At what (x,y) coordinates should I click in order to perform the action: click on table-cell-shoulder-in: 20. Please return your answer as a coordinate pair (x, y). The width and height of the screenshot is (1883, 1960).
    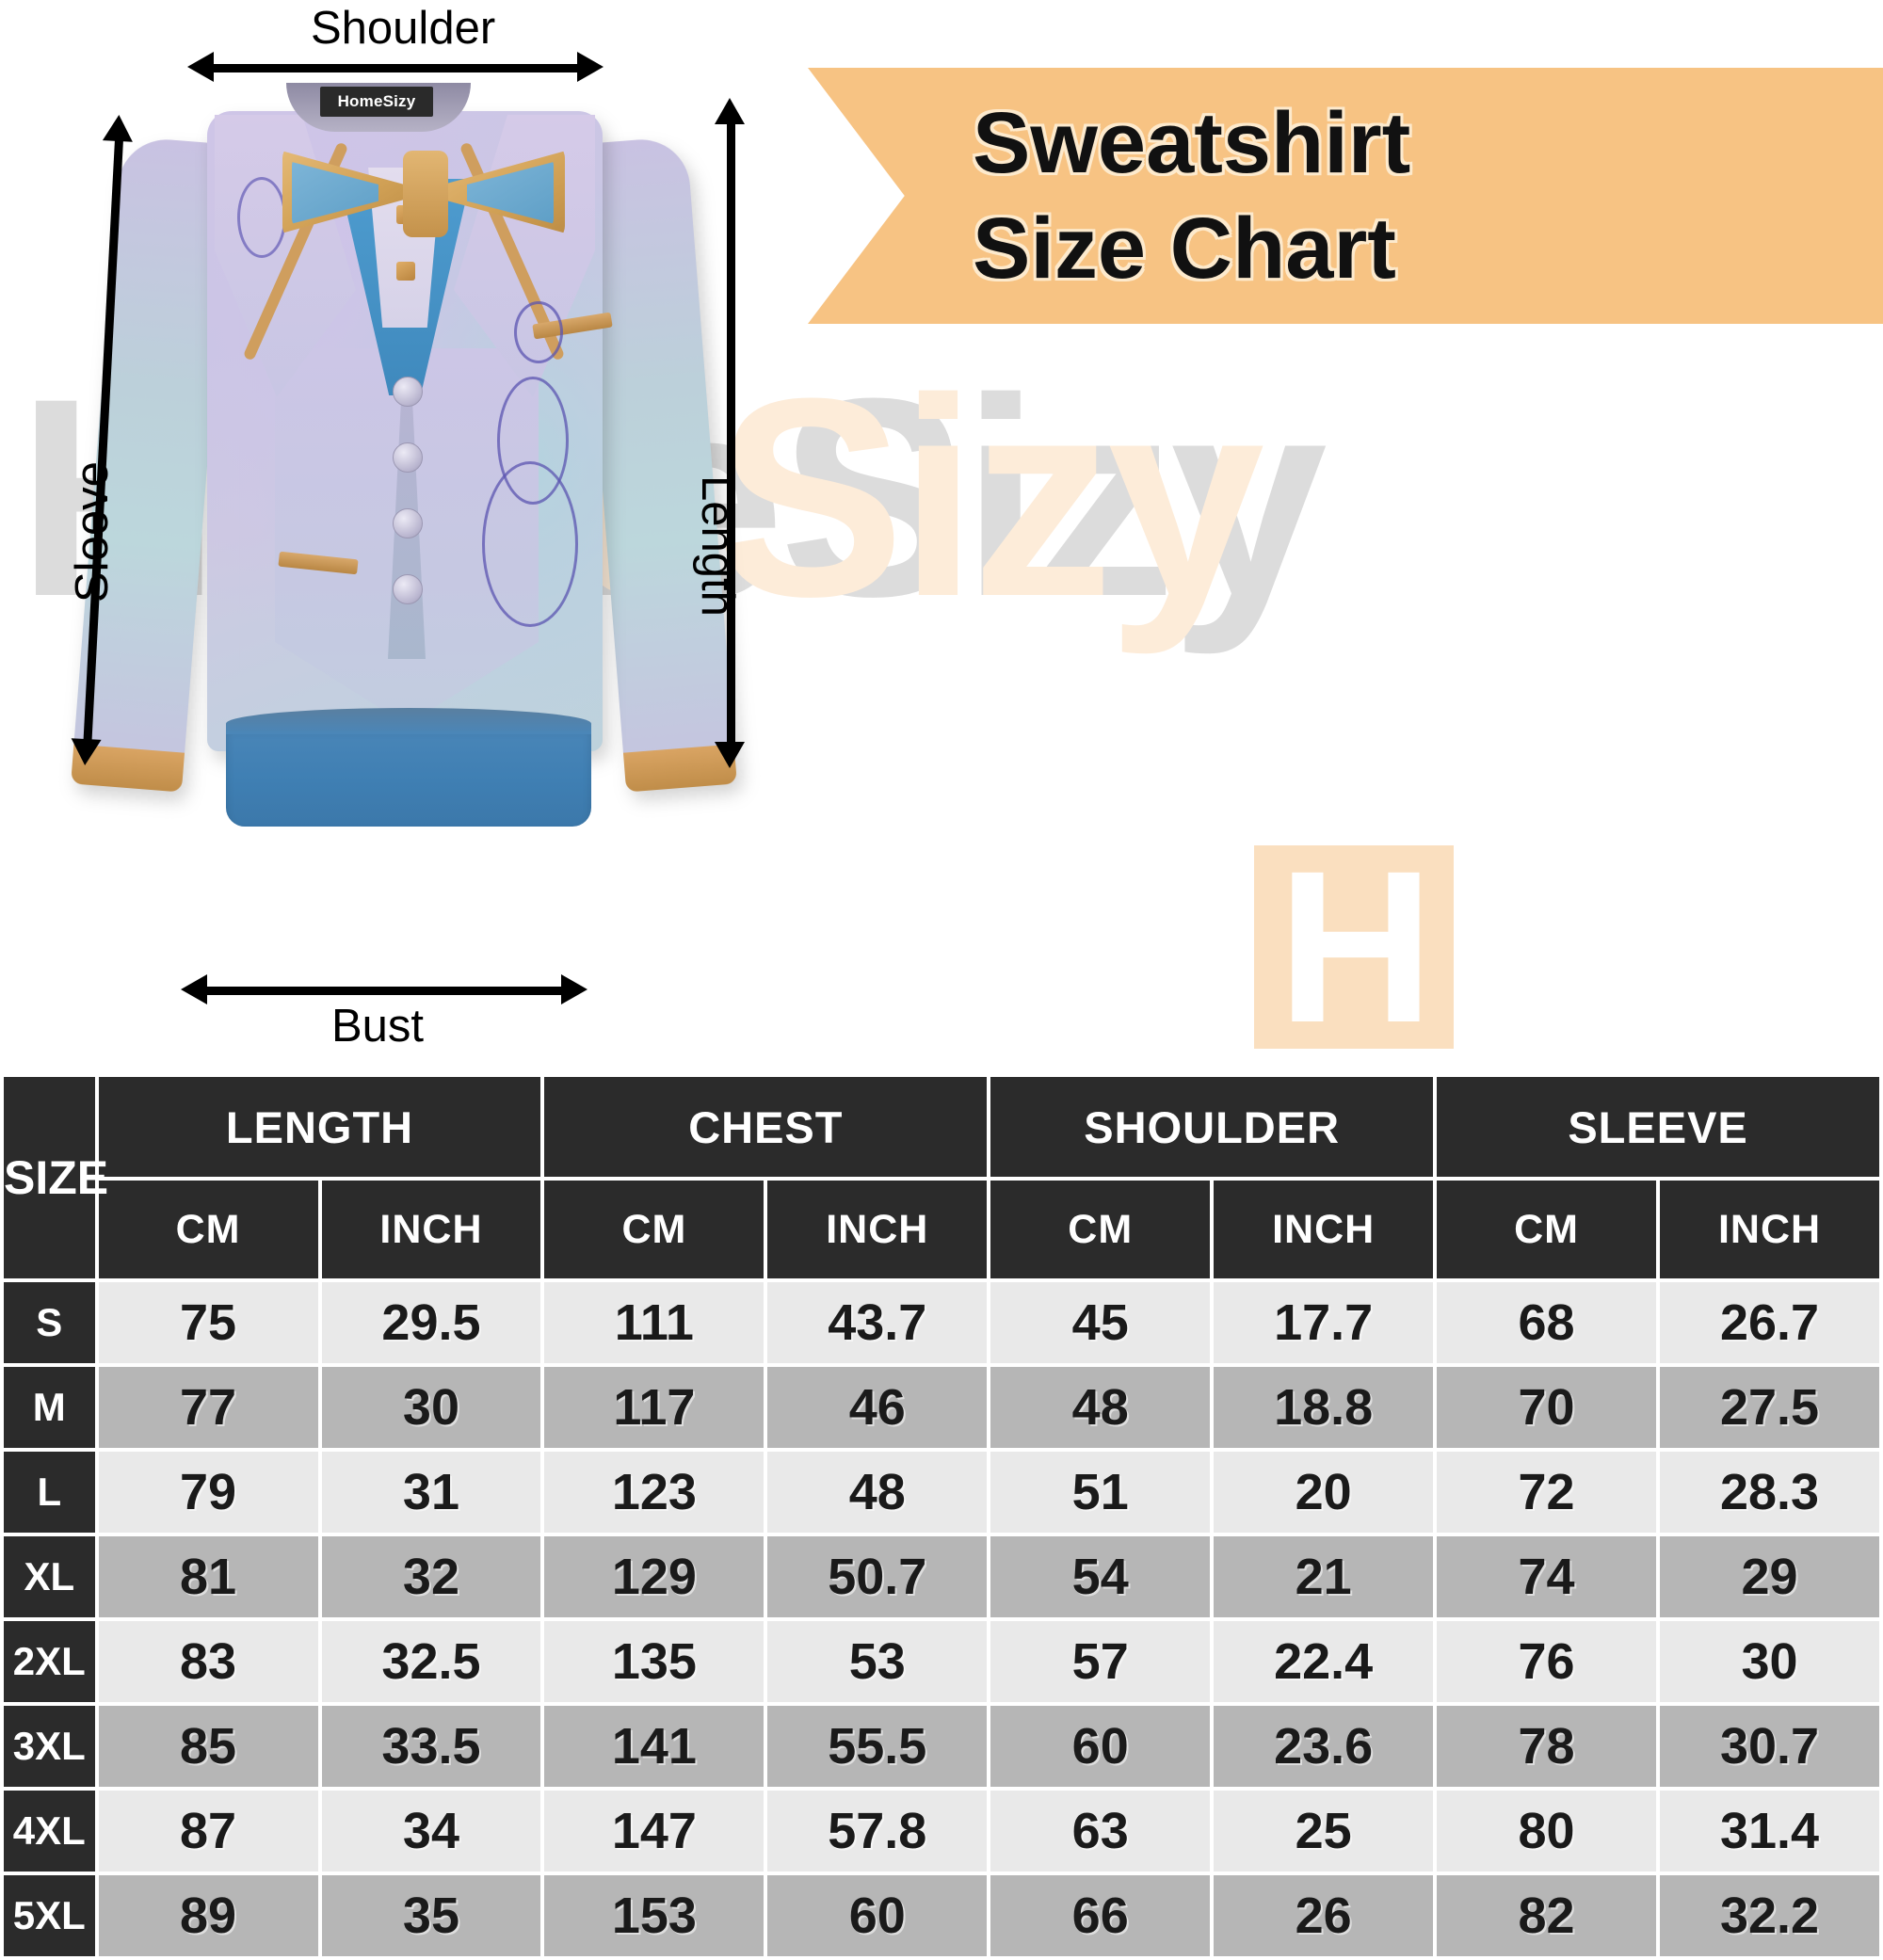
    Looking at the image, I should click on (1324, 1493).